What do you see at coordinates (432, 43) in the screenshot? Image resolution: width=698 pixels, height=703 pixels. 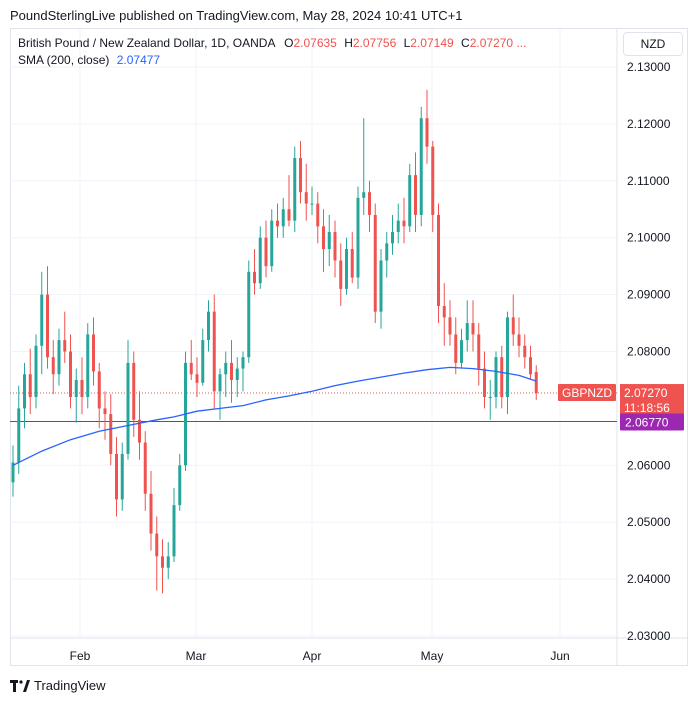 I see `low-value: 2.07149` at bounding box center [432, 43].